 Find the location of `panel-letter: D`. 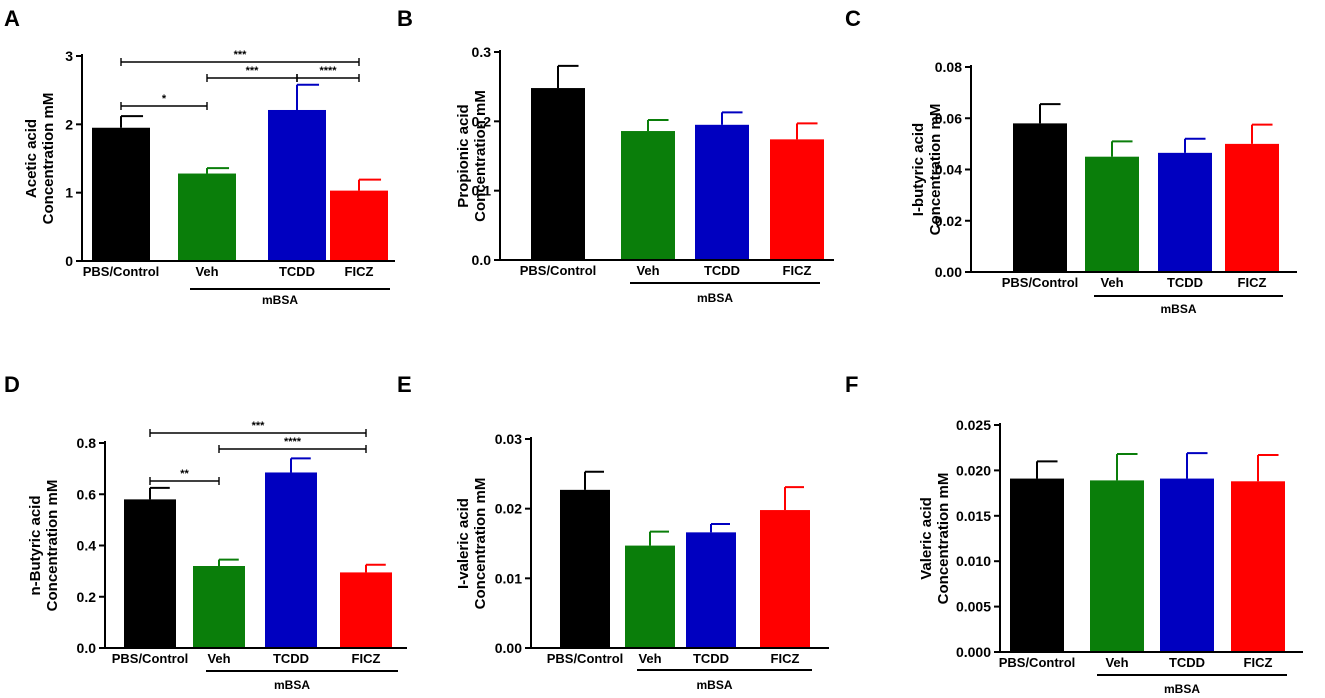

panel-letter: D is located at coordinates (12, 384).